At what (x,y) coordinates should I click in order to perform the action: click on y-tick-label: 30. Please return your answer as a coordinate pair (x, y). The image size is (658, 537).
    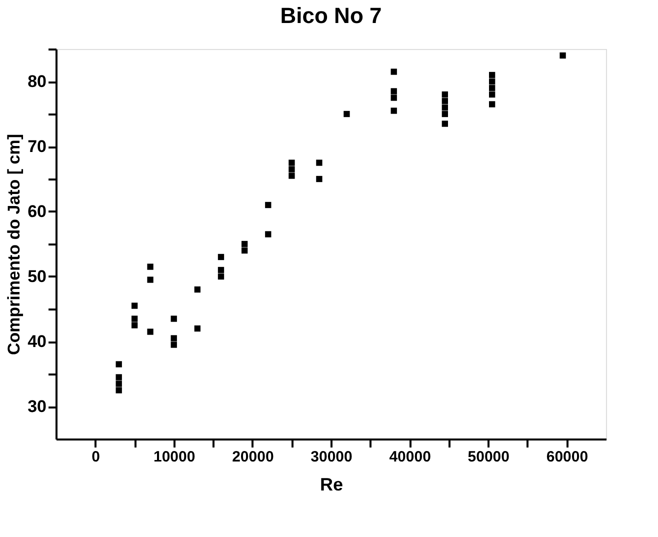
    Looking at the image, I should click on (37, 406).